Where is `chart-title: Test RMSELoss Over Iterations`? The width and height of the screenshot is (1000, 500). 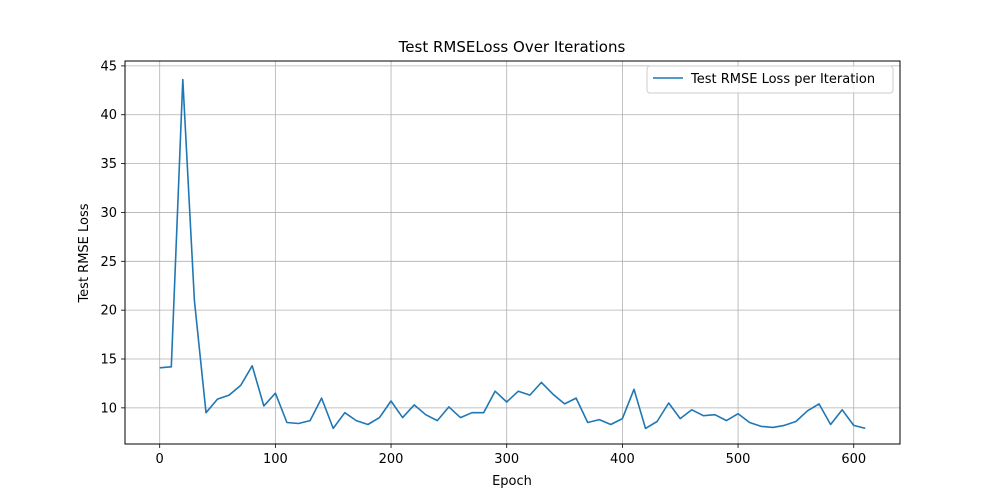
chart-title: Test RMSELoss Over Iterations is located at coordinates (512, 47).